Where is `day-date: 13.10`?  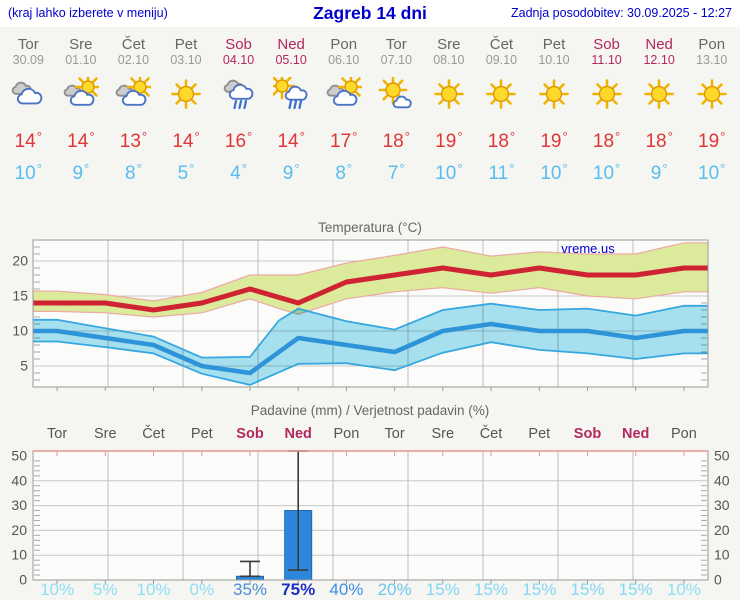
day-date: 13.10 is located at coordinates (712, 60).